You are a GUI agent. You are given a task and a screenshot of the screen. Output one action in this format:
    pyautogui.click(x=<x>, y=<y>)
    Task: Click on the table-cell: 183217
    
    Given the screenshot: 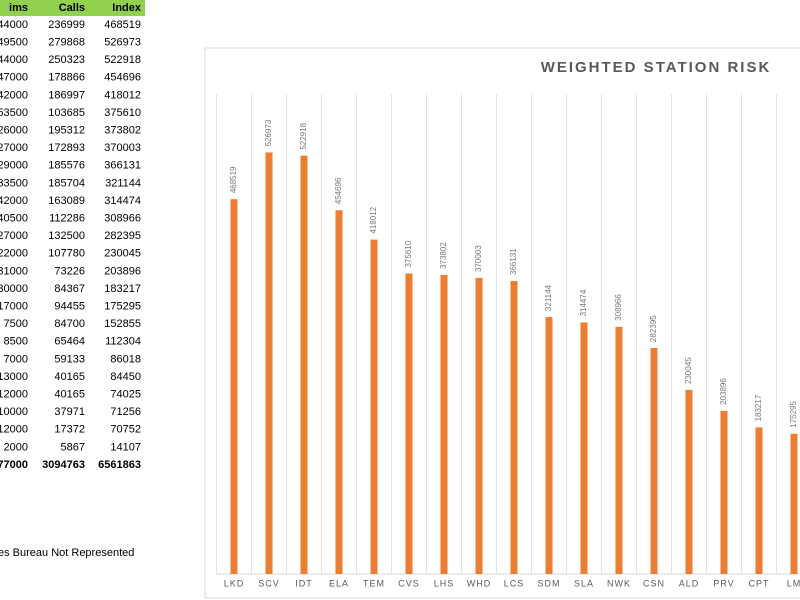 What is the action you would take?
    pyautogui.click(x=122, y=289)
    